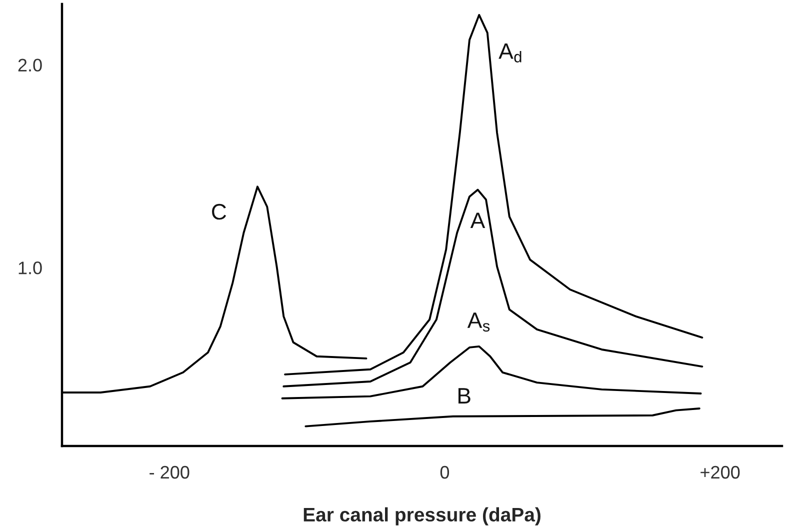 This screenshot has width=787, height=530. What do you see at coordinates (445, 472) in the screenshot?
I see `x-tick-label: 0` at bounding box center [445, 472].